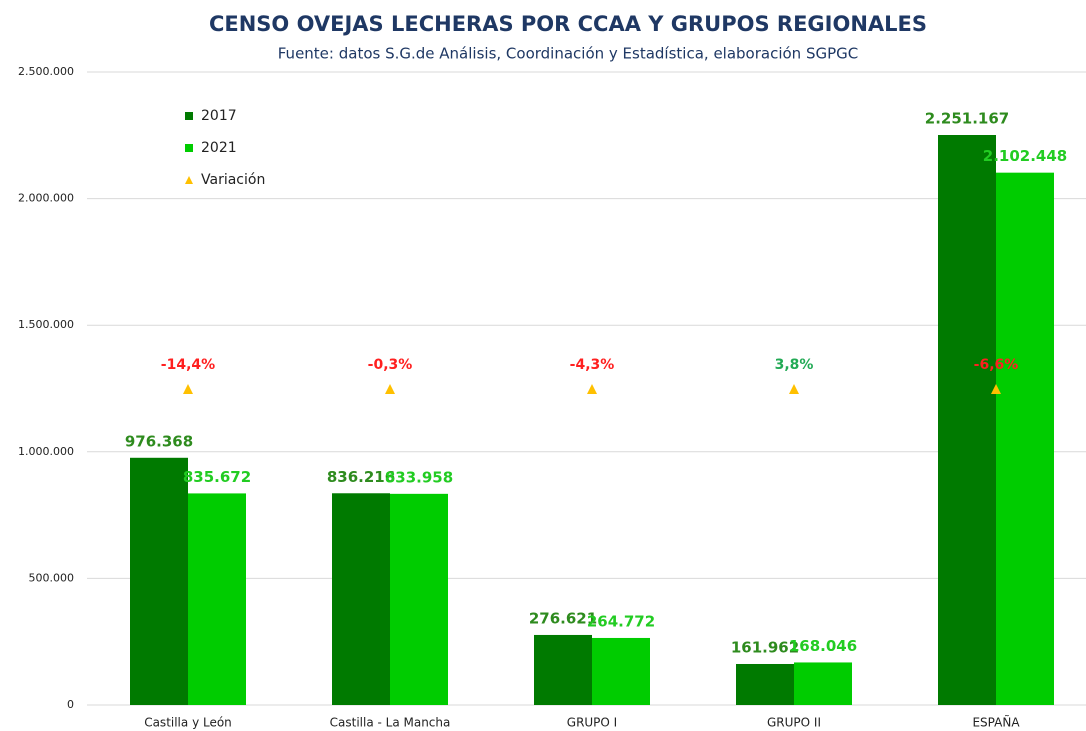  What do you see at coordinates (70, 704) in the screenshot?
I see `y-tick-label: 0` at bounding box center [70, 704].